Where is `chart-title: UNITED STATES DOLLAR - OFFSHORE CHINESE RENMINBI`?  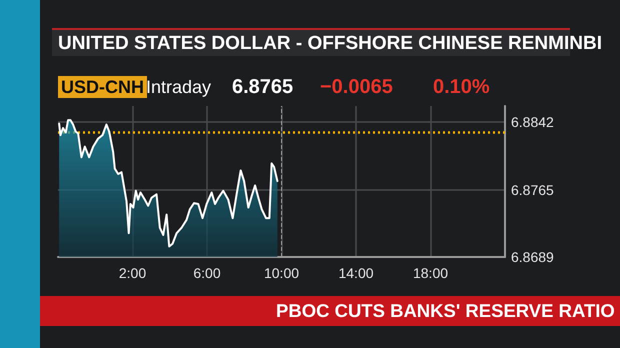 chart-title: UNITED STATES DOLLAR - OFFSHORE CHINESE RENMINBI is located at coordinates (329, 44).